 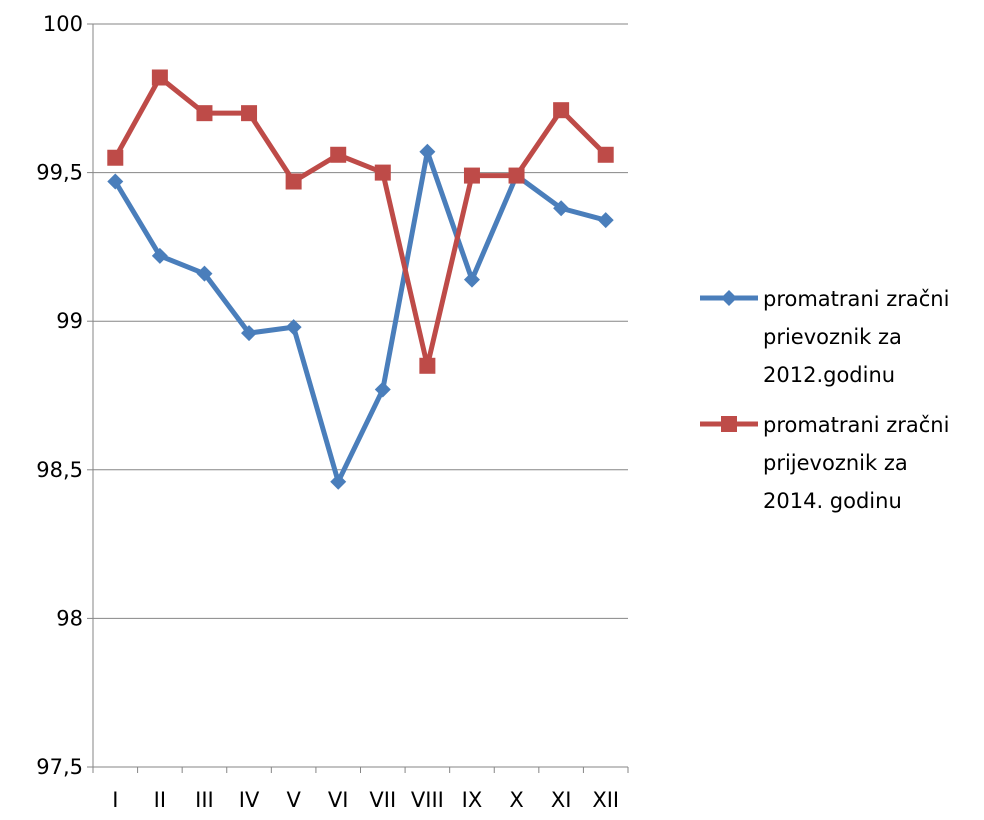 What do you see at coordinates (69, 618) in the screenshot?
I see `y-tick-label: 98` at bounding box center [69, 618].